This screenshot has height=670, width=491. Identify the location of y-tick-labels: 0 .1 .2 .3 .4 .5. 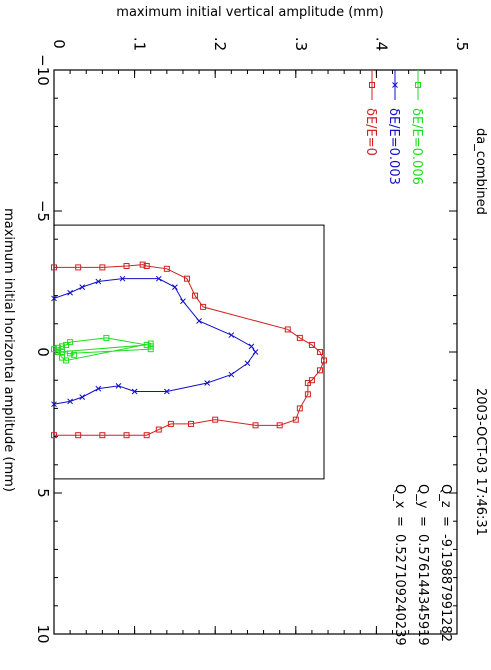
(260, 44).